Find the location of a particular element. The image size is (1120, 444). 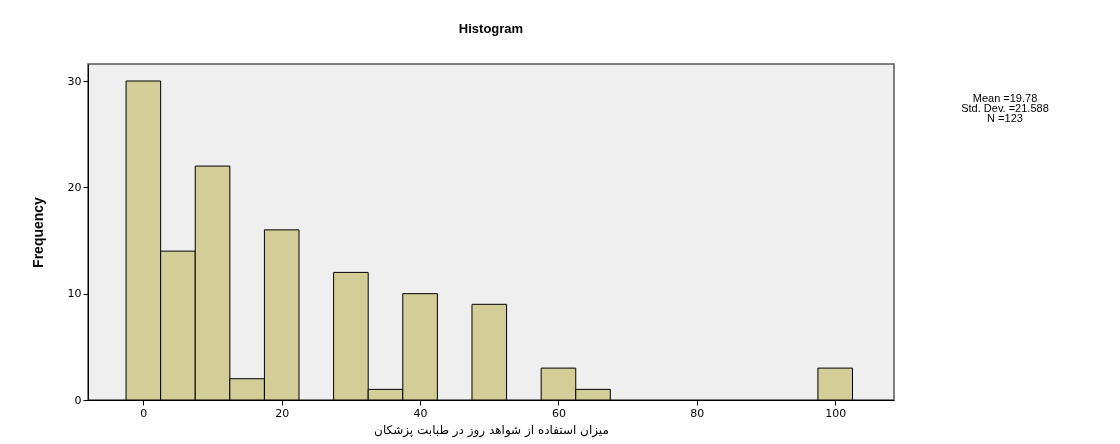

text: Std. Dev. =21.588 is located at coordinates (1005, 108).